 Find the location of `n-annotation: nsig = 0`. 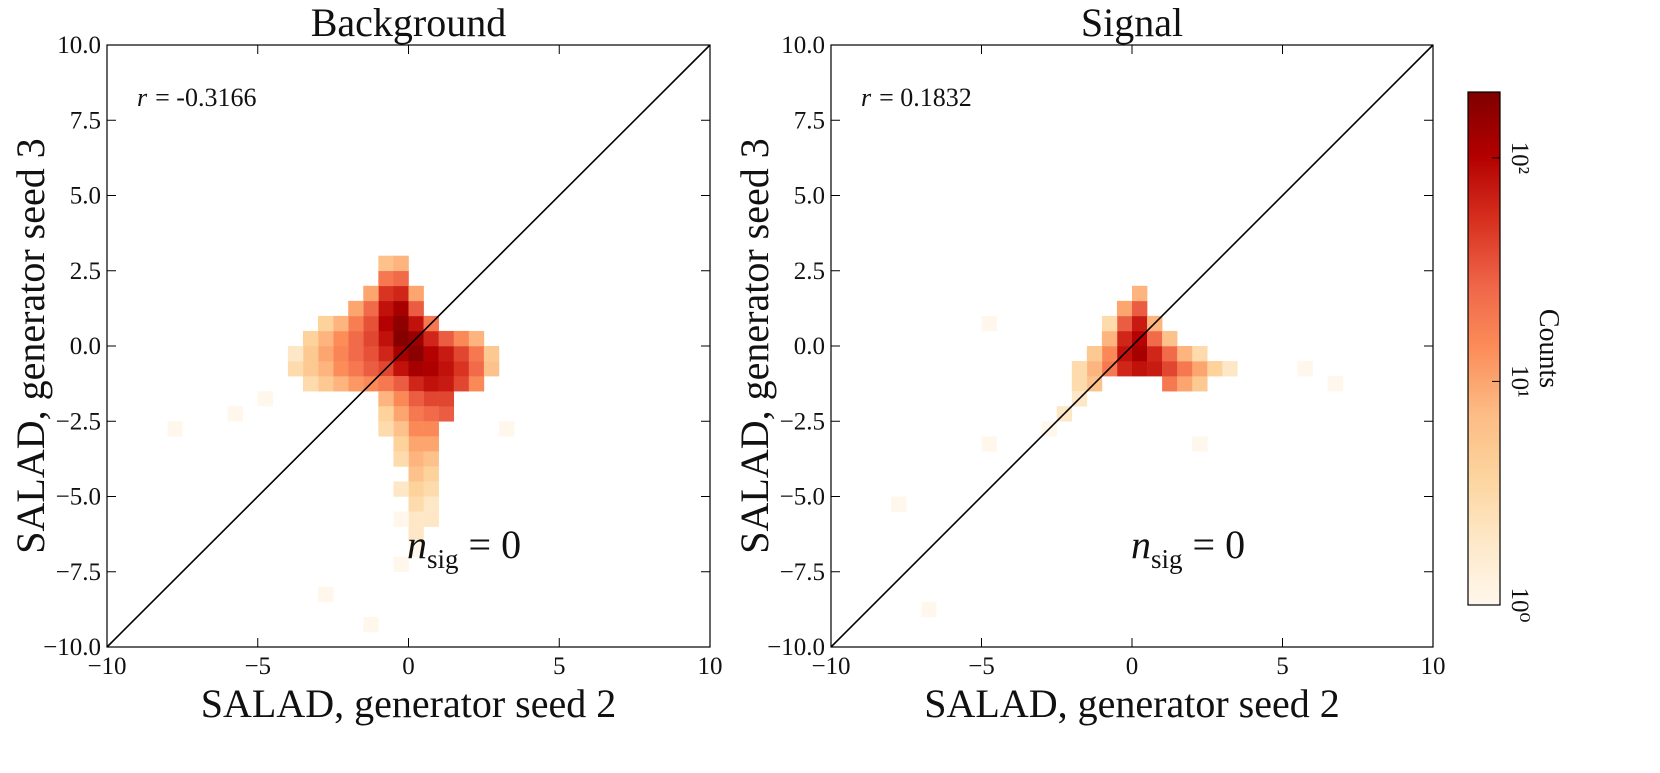

n-annotation: nsig = 0 is located at coordinates (1188, 548).